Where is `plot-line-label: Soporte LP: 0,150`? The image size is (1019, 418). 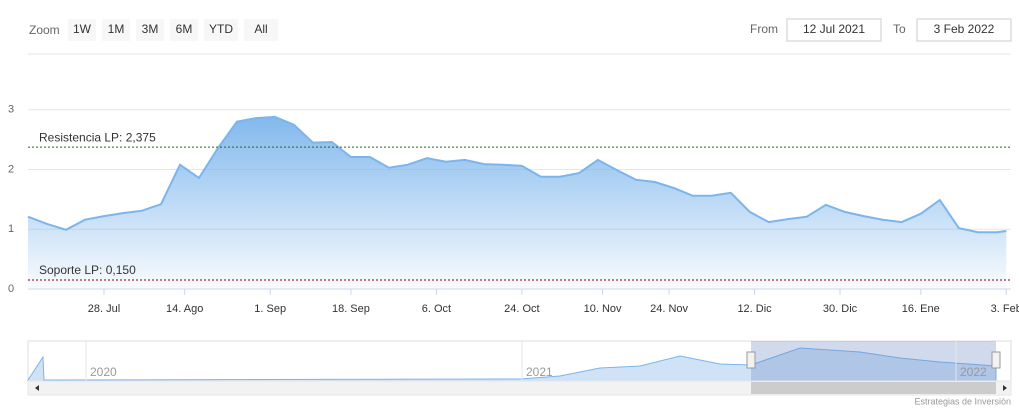 plot-line-label: Soporte LP: 0,150 is located at coordinates (87, 270).